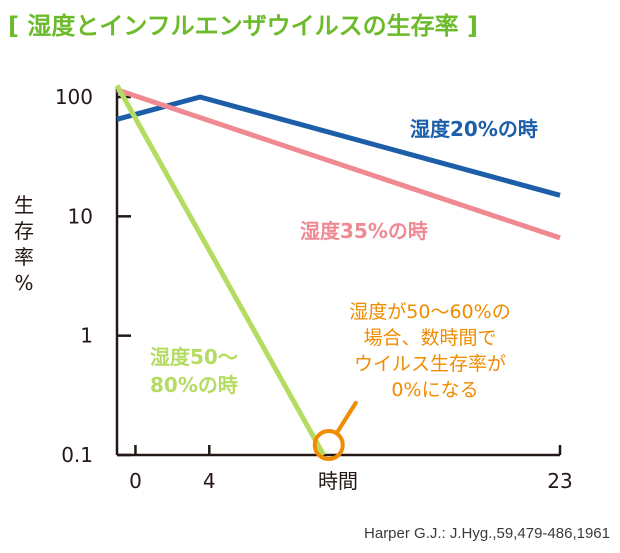  Describe the element at coordinates (474, 129) in the screenshot. I see `series-label-0: 湿度20%の時` at that location.